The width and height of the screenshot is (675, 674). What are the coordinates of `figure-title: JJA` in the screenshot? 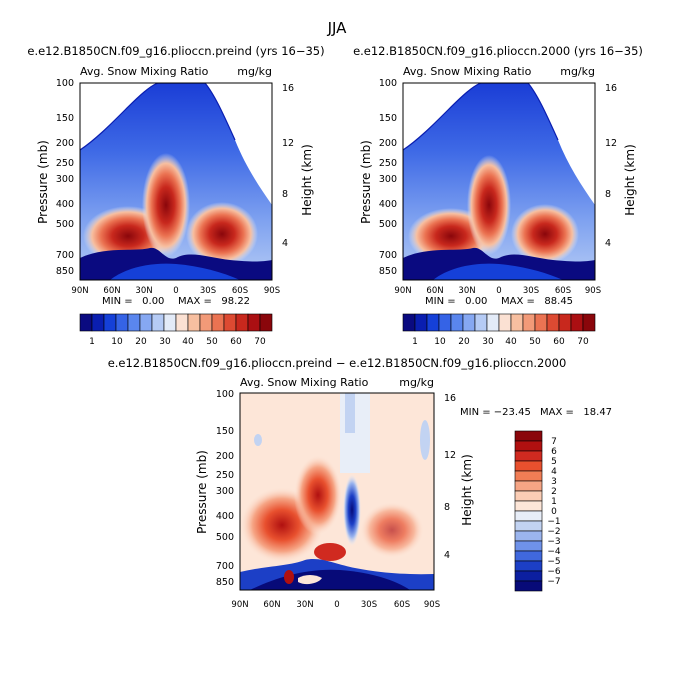 It's located at (337, 28).